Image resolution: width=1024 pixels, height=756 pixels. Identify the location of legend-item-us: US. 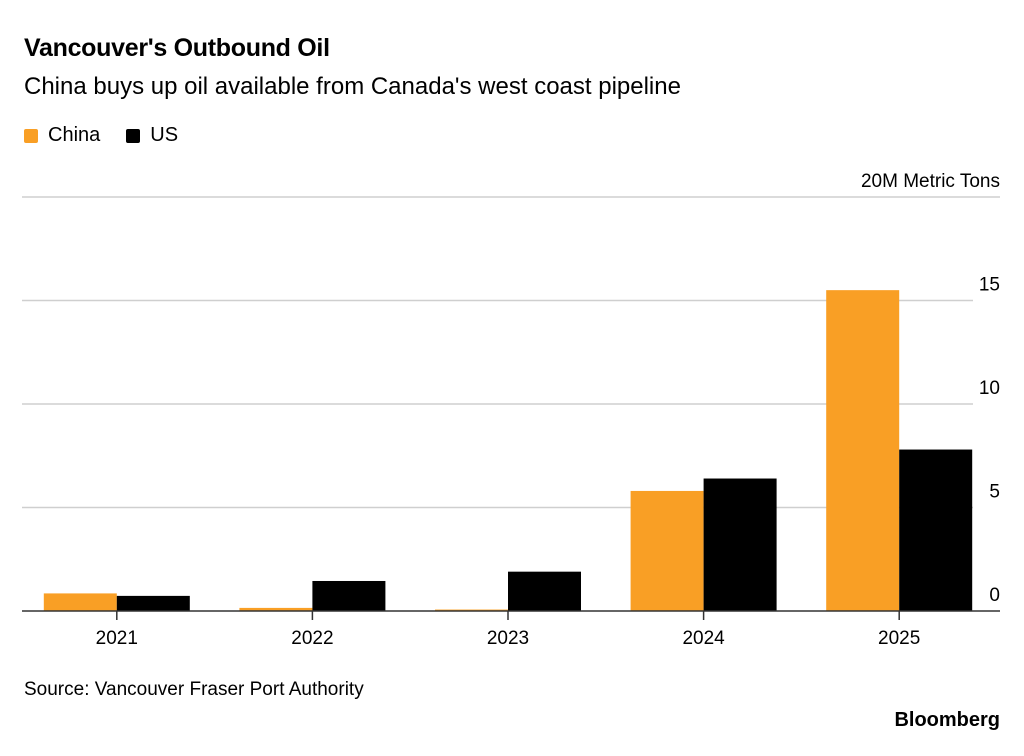
(152, 135).